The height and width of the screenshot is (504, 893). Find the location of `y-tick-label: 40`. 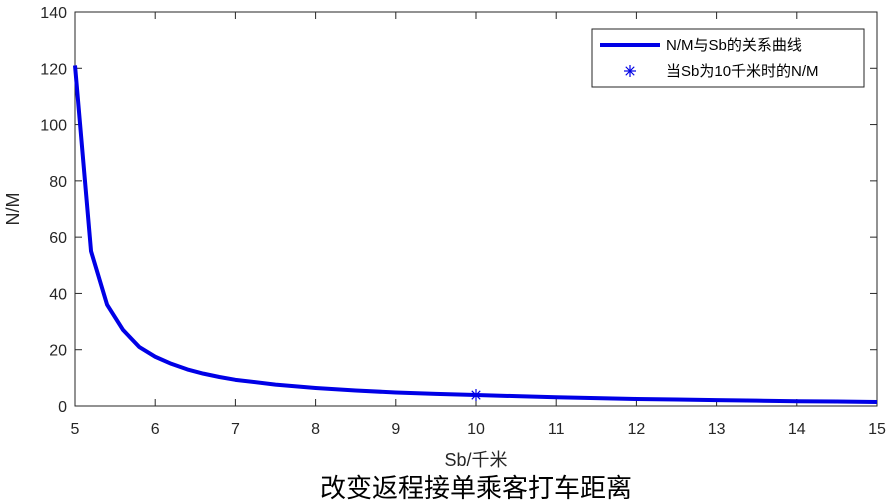

y-tick-label: 40 is located at coordinates (58, 294).